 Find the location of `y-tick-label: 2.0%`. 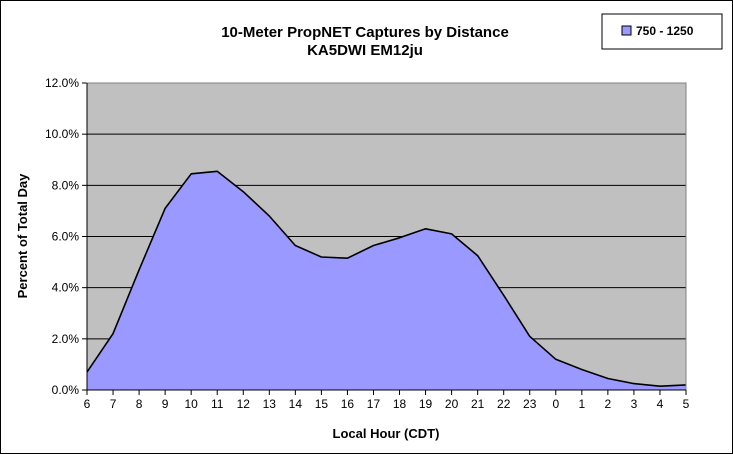

y-tick-label: 2.0% is located at coordinates (66, 339).